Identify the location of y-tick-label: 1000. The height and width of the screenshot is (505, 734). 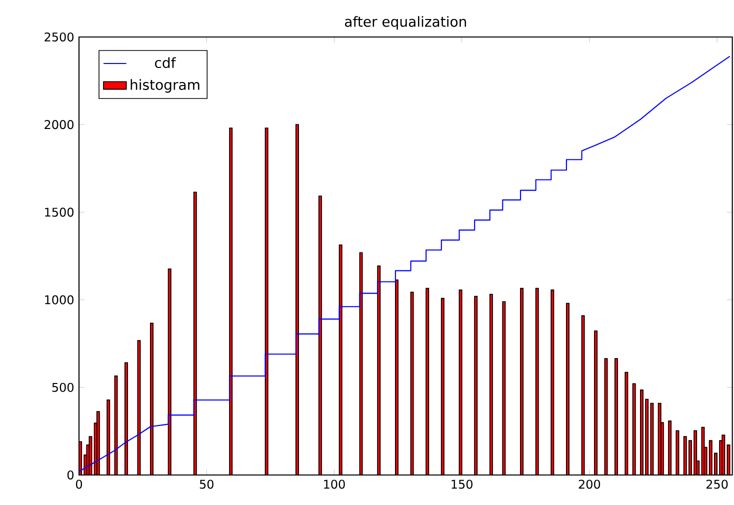
(59, 299).